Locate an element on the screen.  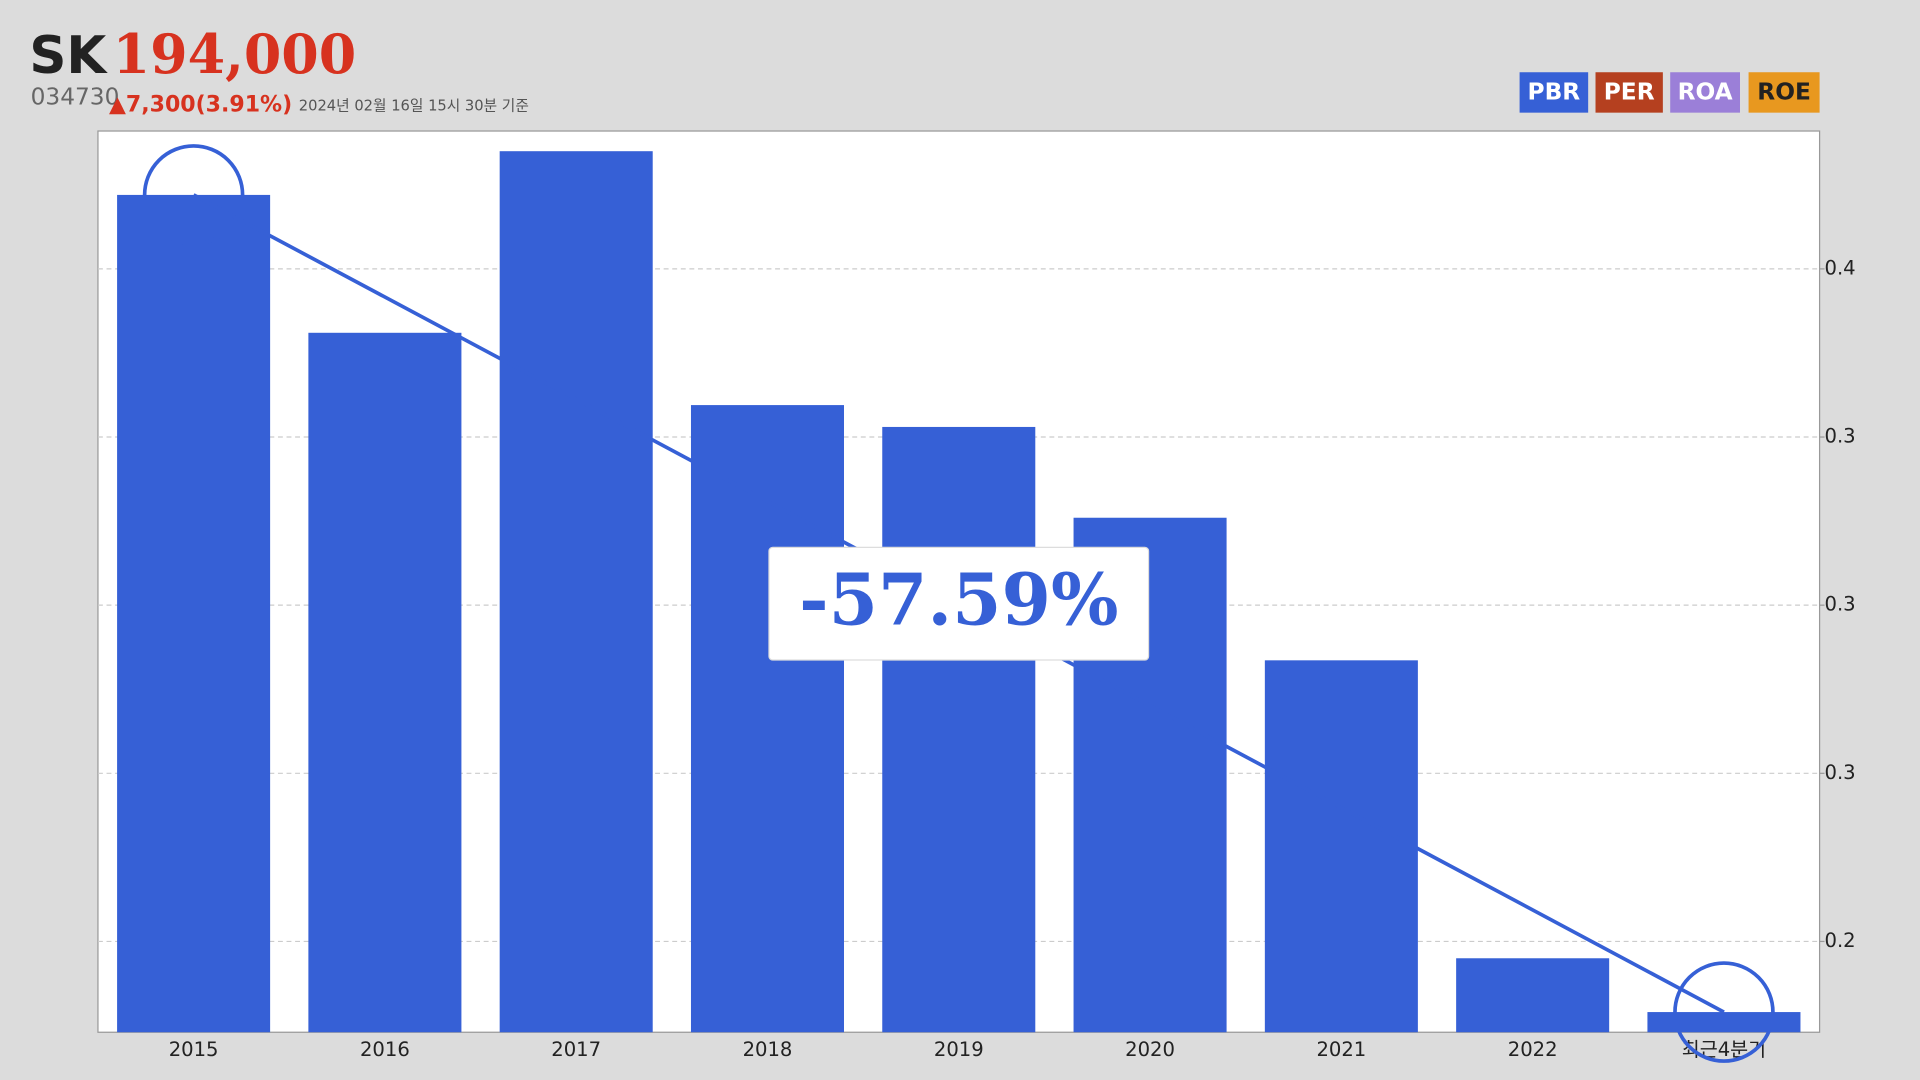
y-tick-label: 0.2 is located at coordinates (1839, 940).